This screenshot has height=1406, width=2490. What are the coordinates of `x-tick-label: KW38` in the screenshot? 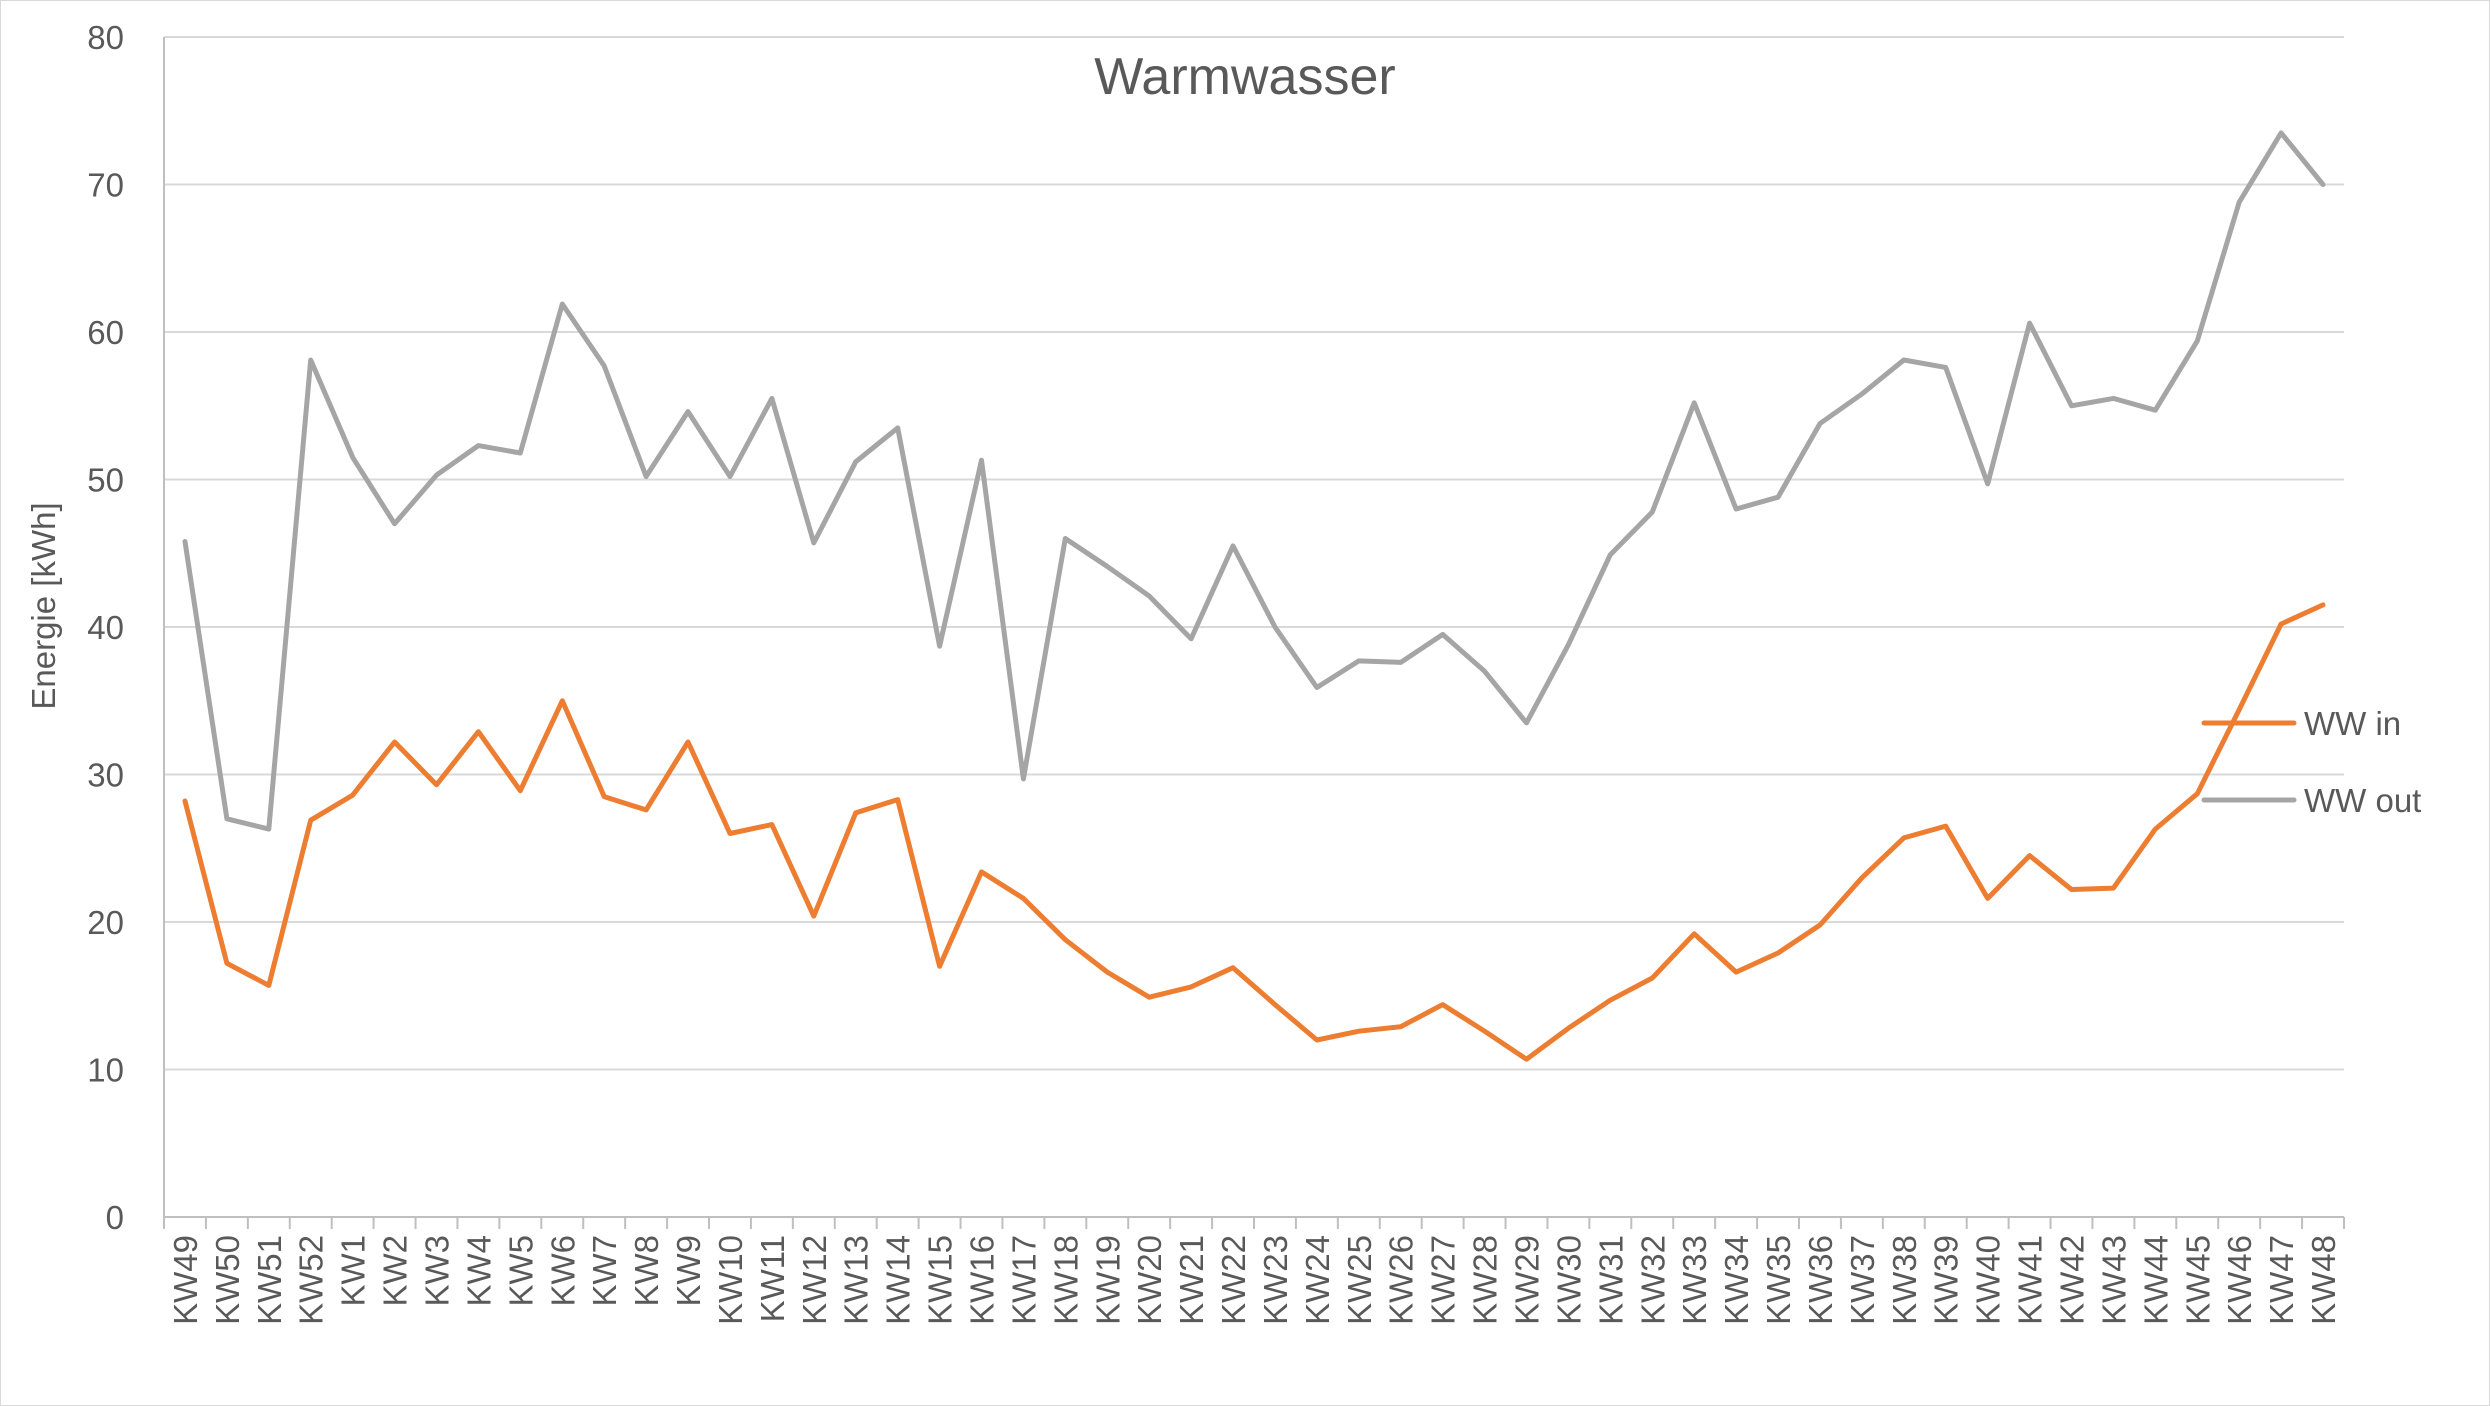 It's located at (1904, 1280).